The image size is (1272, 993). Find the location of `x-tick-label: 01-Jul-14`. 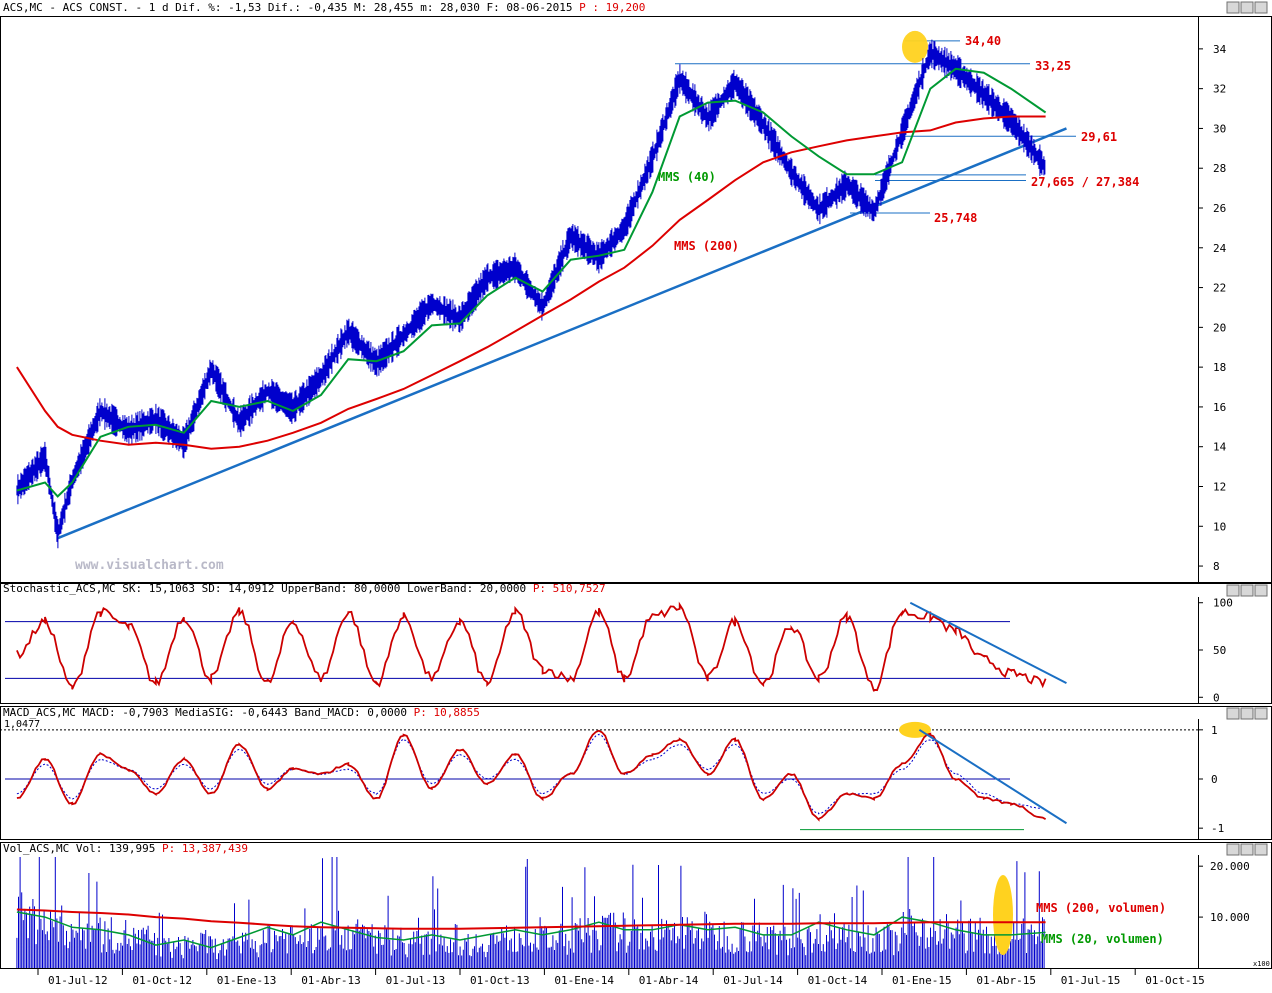

x-tick-label: 01-Jul-14 is located at coordinates (753, 980).